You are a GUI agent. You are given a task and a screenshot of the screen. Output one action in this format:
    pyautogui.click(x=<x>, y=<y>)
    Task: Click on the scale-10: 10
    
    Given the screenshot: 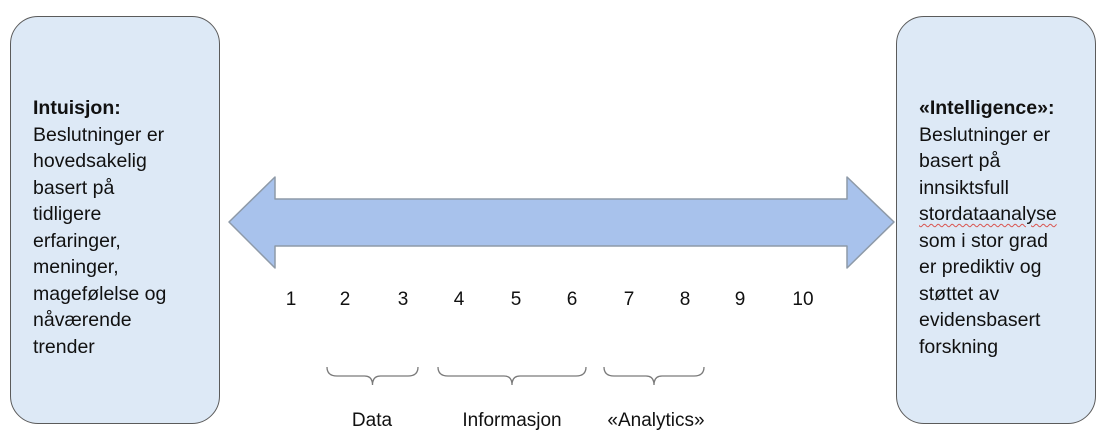 What is the action you would take?
    pyautogui.click(x=803, y=299)
    